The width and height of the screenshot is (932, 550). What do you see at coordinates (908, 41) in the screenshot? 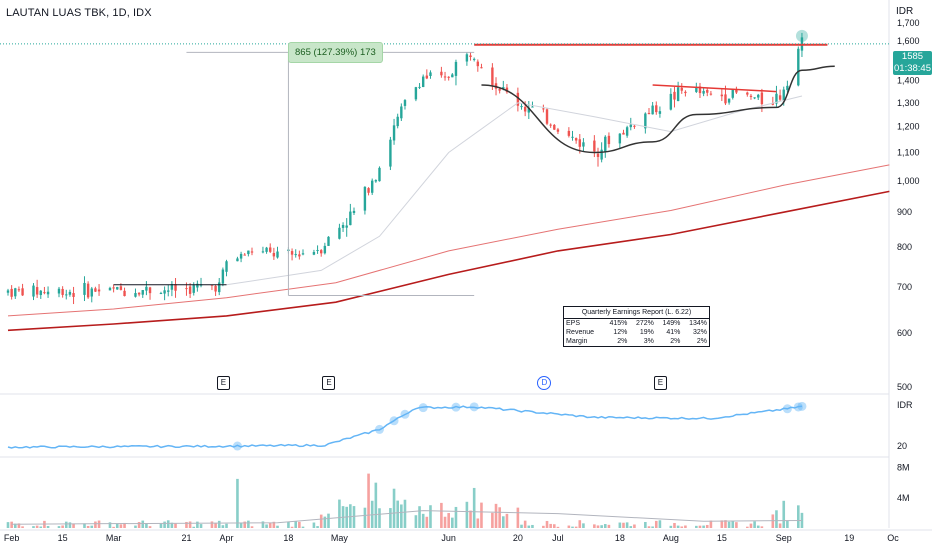
I see `price-tick-label: 1,600` at bounding box center [908, 41].